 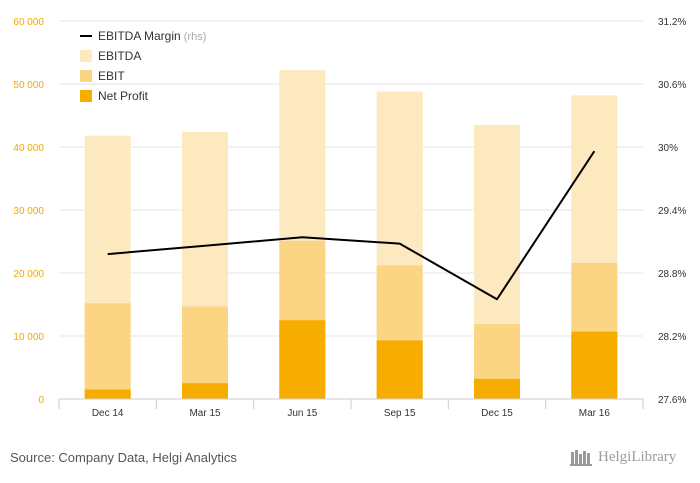 I want to click on y-left-tick-label: 0, so click(x=41, y=400).